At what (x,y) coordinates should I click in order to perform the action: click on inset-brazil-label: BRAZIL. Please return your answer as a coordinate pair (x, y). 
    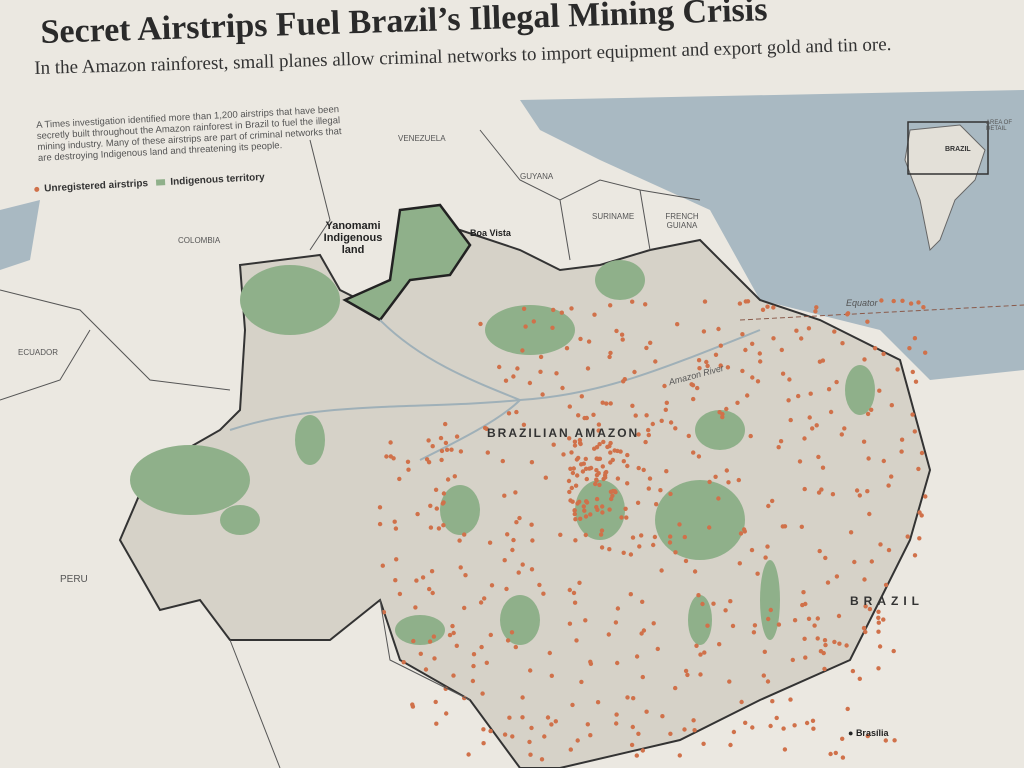
    Looking at the image, I should click on (958, 149).